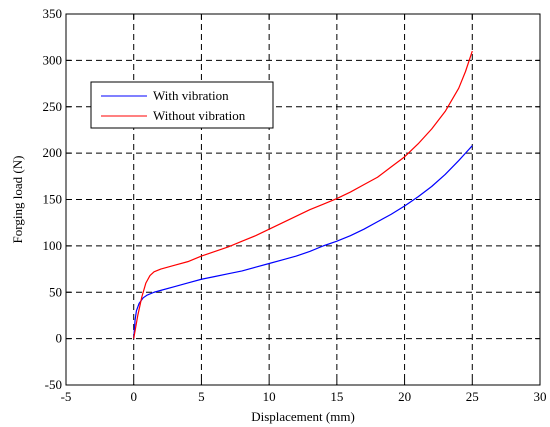 Image resolution: width=550 pixels, height=427 pixels. What do you see at coordinates (540, 396) in the screenshot?
I see `x-tick-label: 30` at bounding box center [540, 396].